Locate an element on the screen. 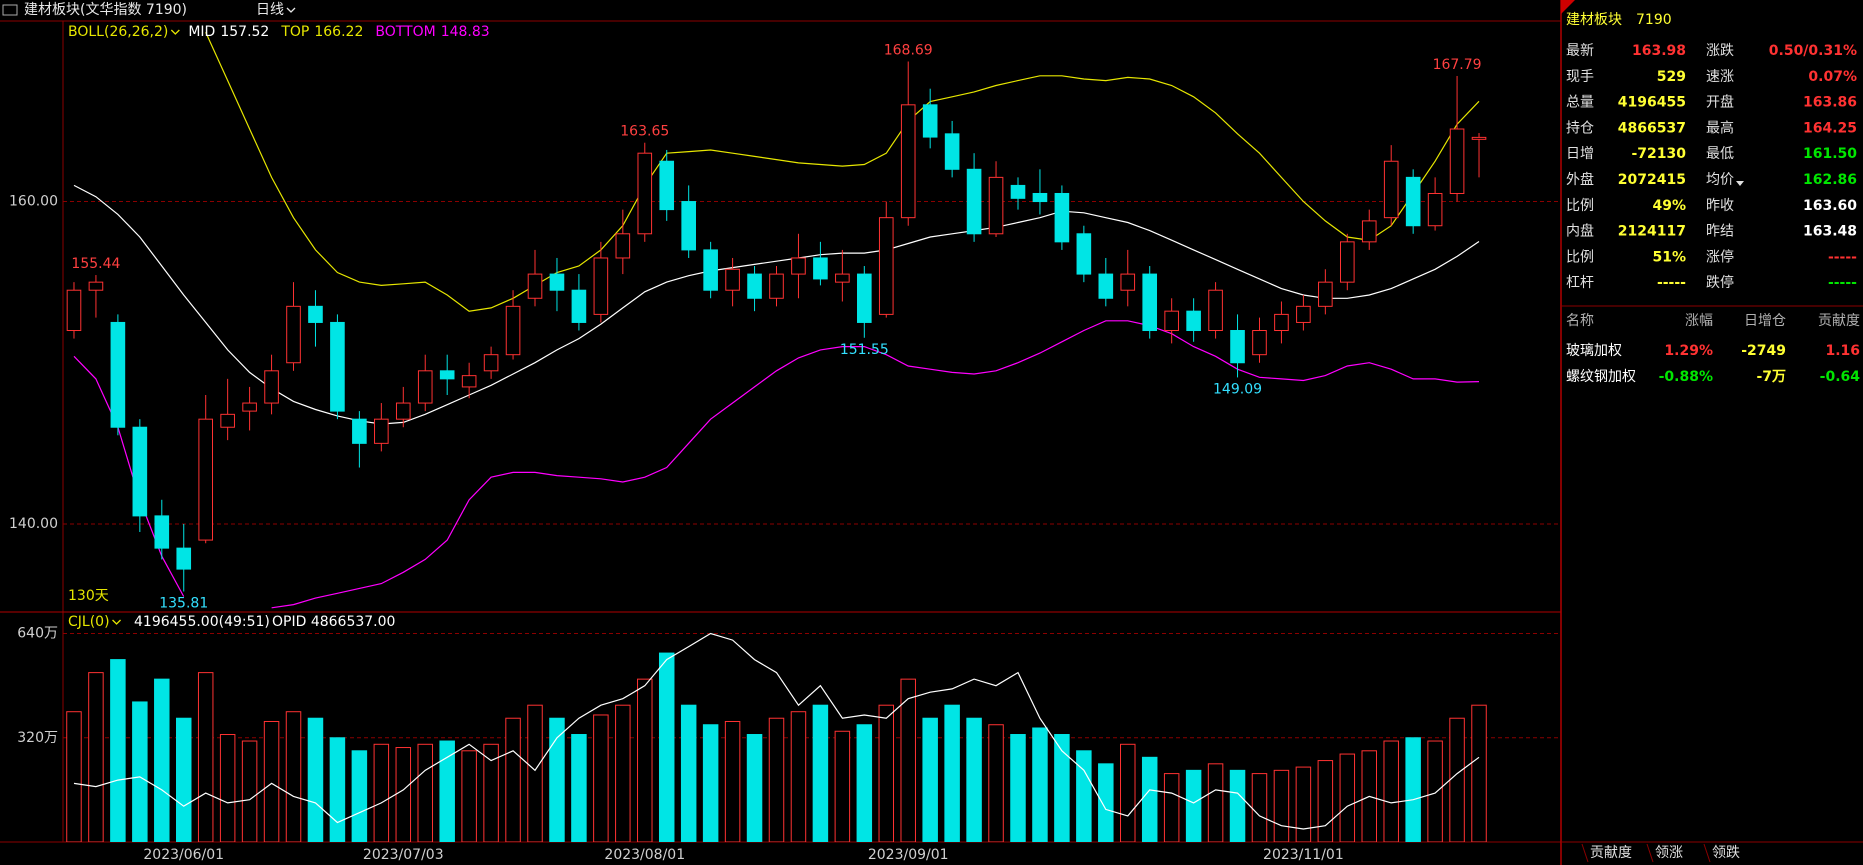 Image resolution: width=1863 pixels, height=865 pixels. quote-label: 外盘 is located at coordinates (1580, 179).